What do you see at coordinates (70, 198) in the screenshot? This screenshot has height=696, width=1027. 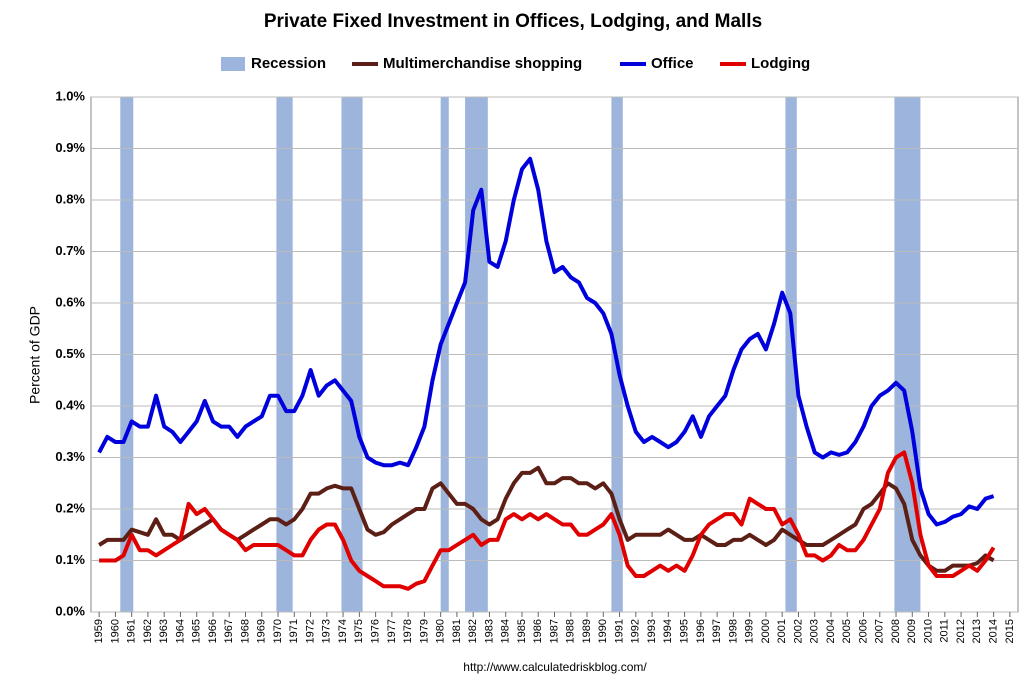 I see `y-tick-label: 0.8%` at bounding box center [70, 198].